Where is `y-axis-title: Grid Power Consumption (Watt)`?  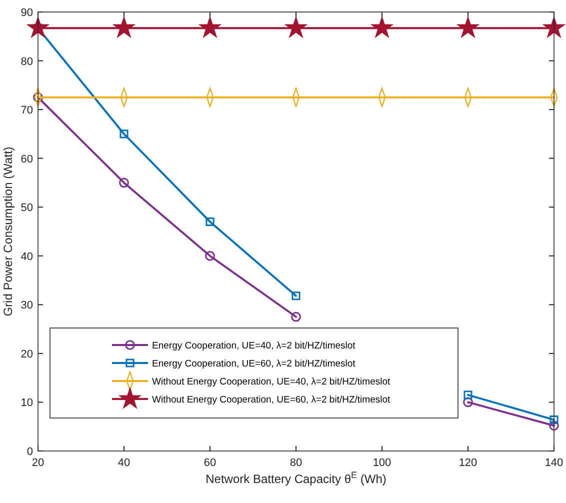 y-axis-title: Grid Power Consumption (Watt) is located at coordinates (8, 231).